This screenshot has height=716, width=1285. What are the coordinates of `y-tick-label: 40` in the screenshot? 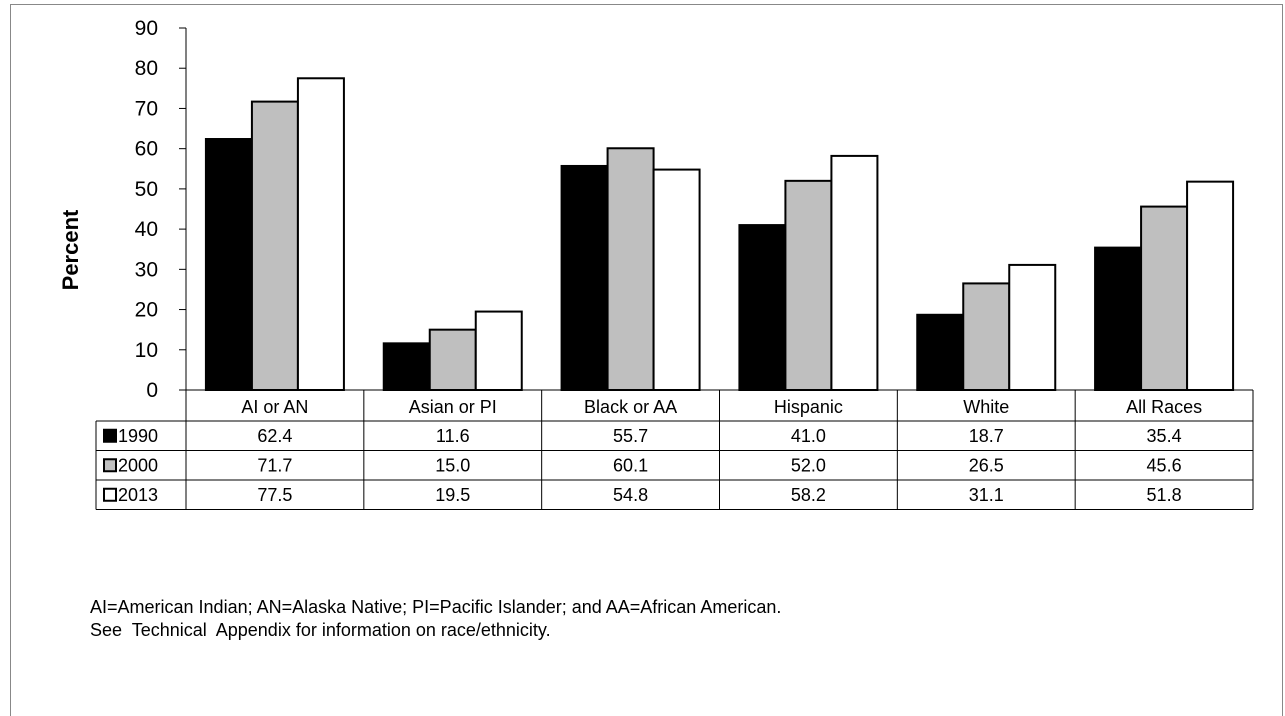 It's located at (146, 229).